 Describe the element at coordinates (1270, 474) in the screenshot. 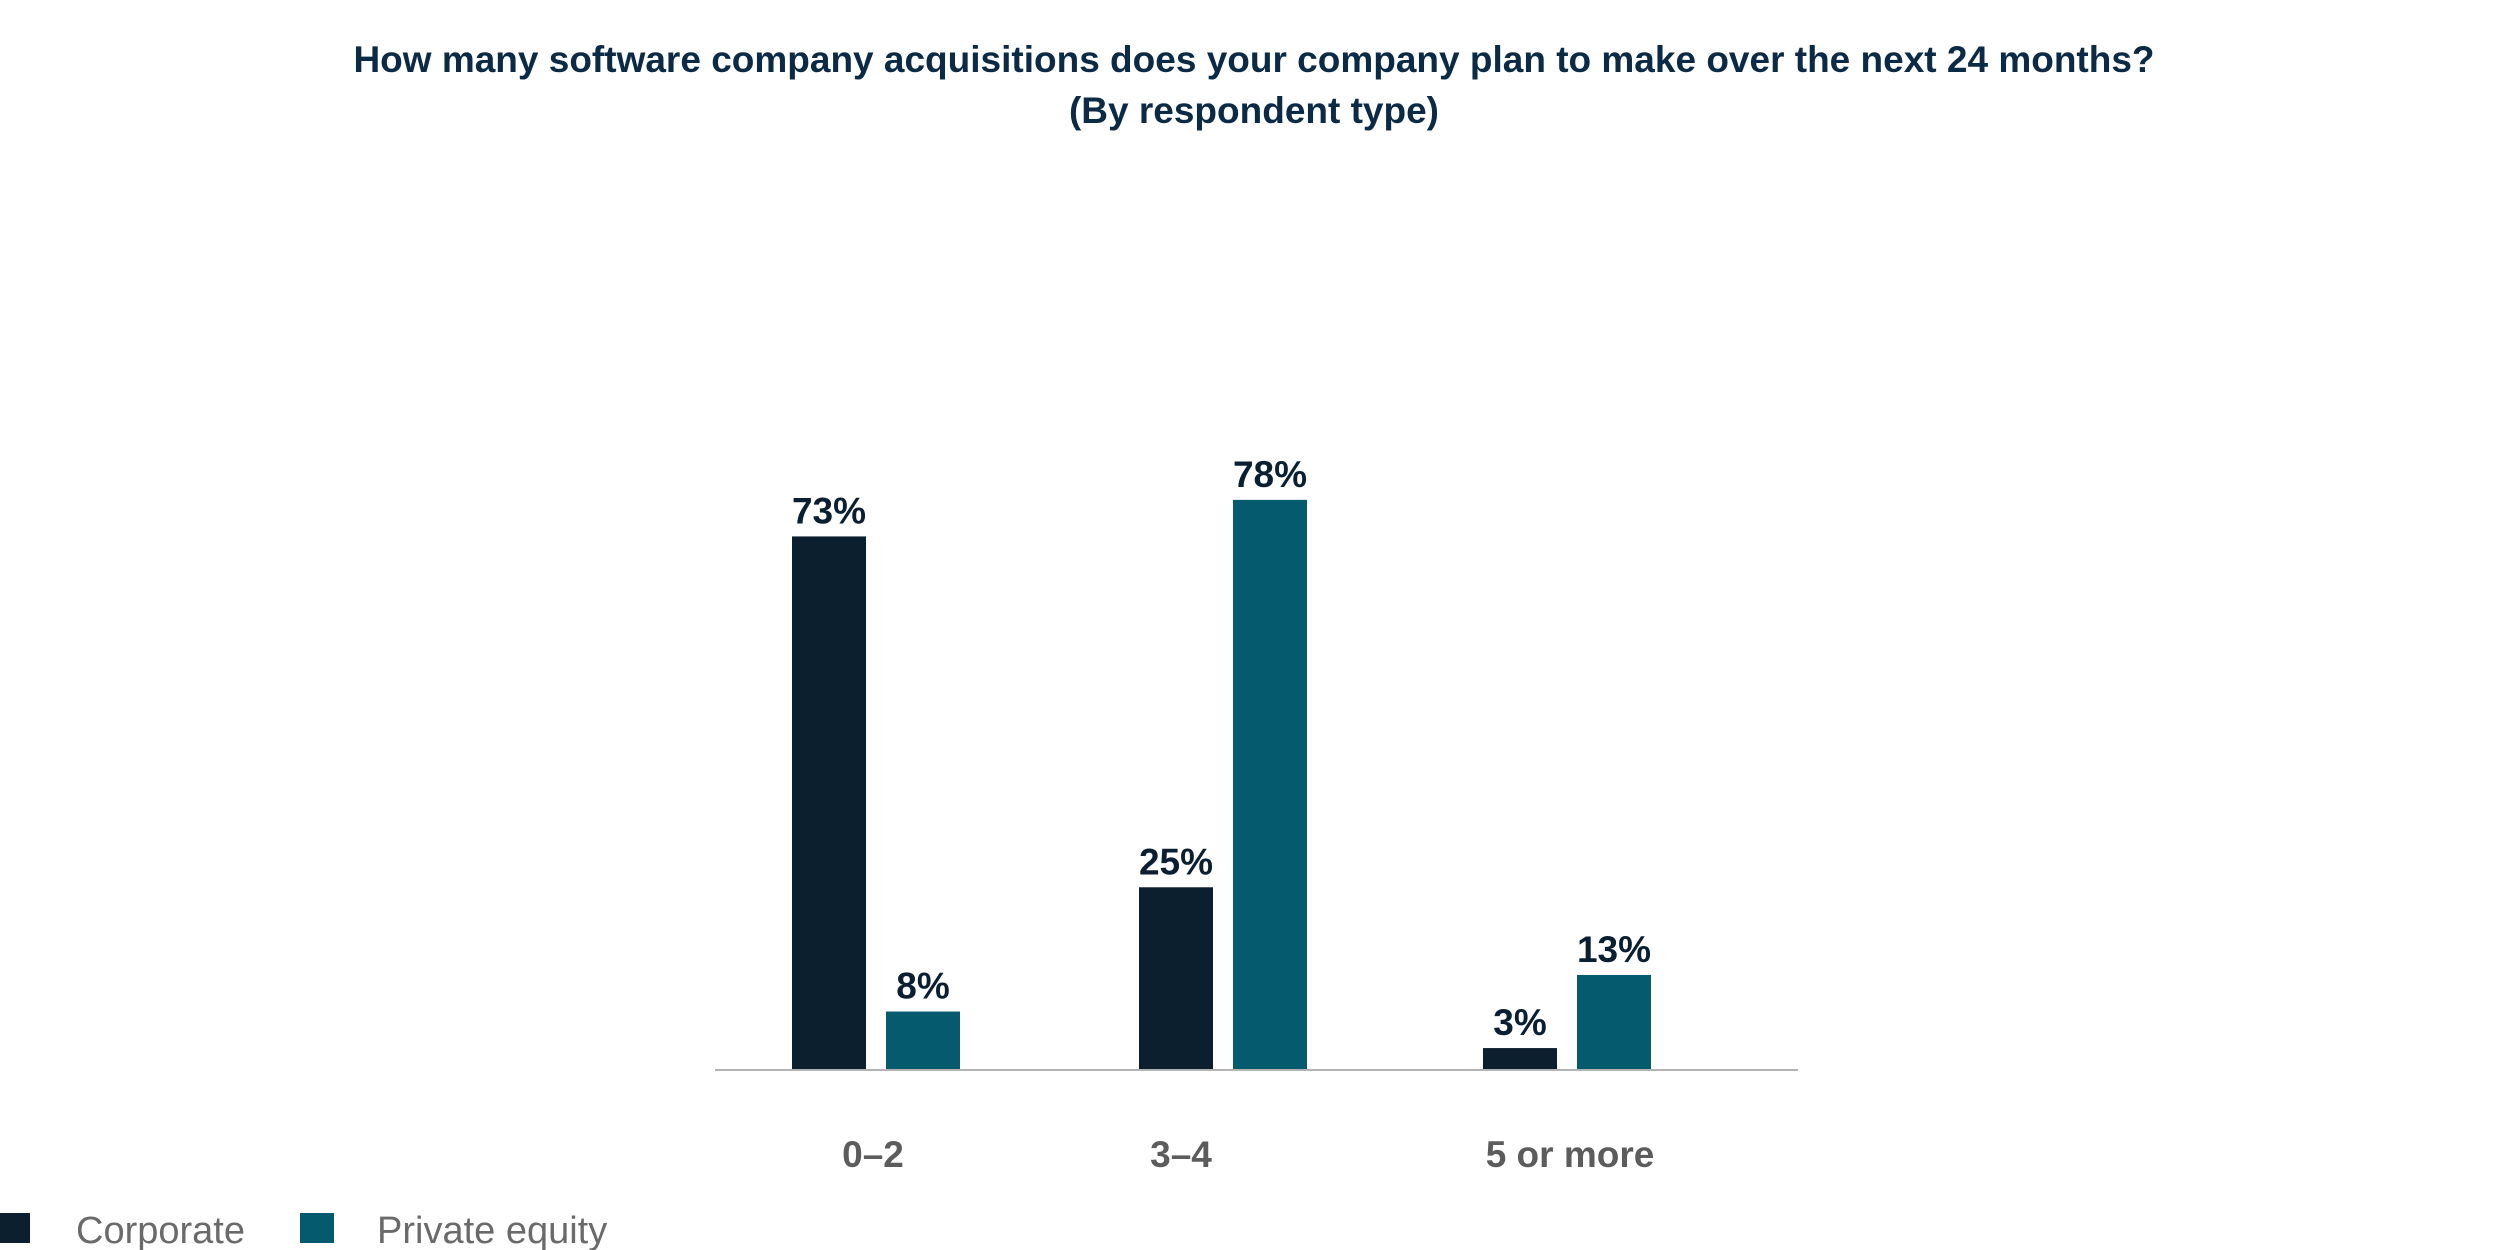

I see `value-label-private-equity-3-4: 78%` at that location.